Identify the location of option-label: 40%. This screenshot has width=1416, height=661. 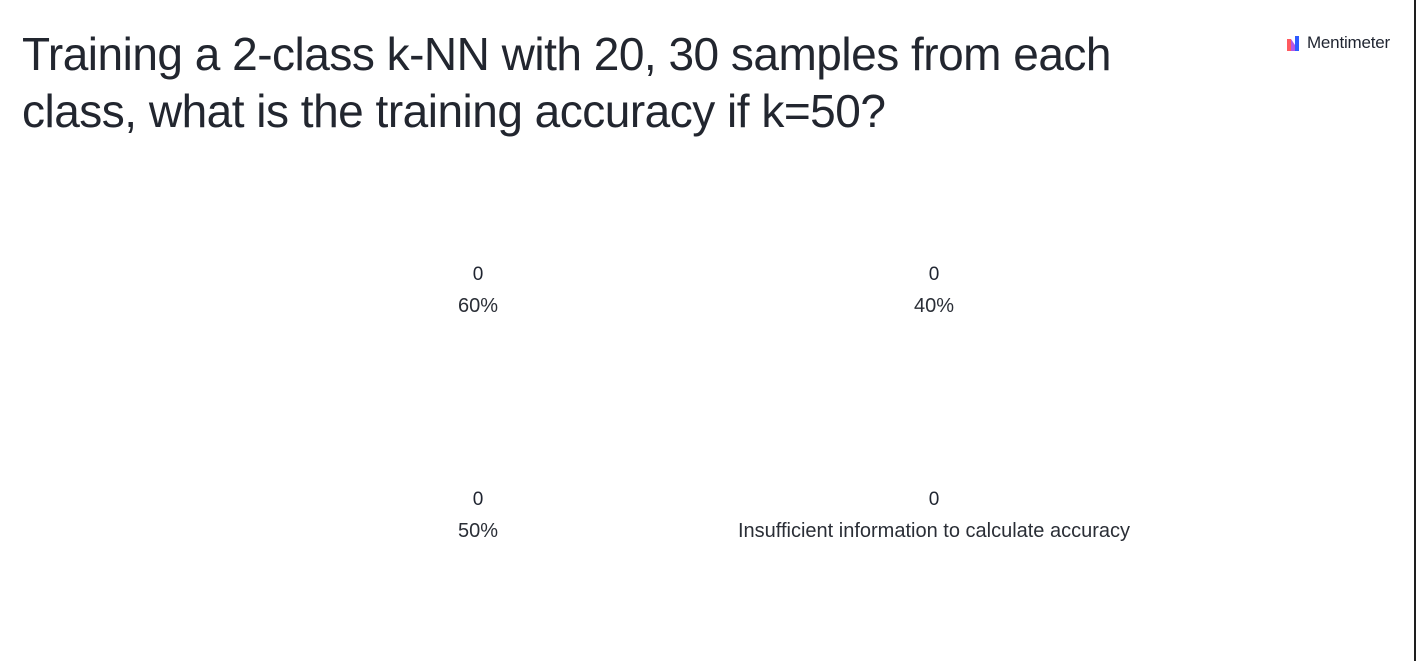
(934, 306).